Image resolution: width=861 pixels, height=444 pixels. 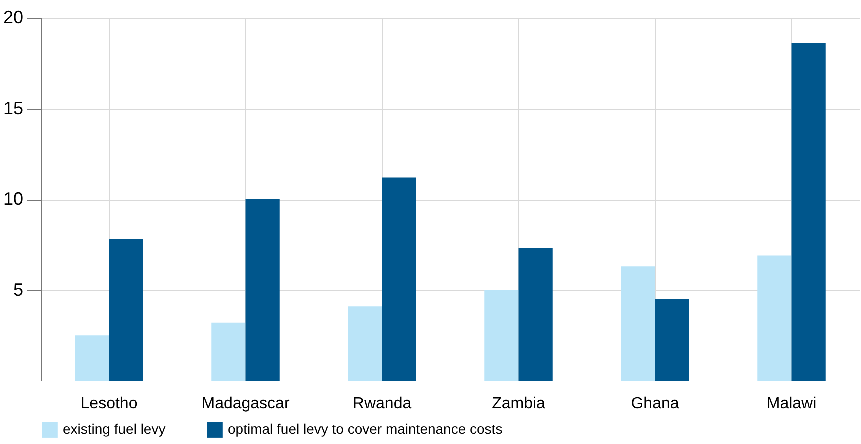 I want to click on y-tick-label: 15, so click(x=13, y=108).